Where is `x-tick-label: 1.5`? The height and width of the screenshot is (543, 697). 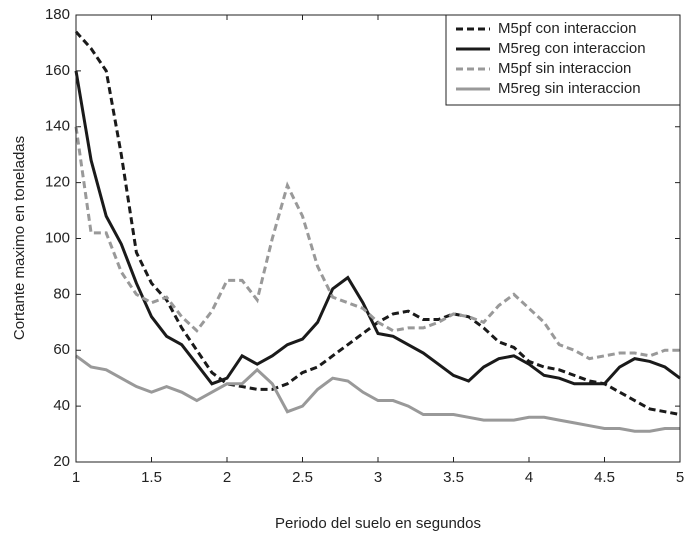
x-tick-label: 1.5 is located at coordinates (151, 477).